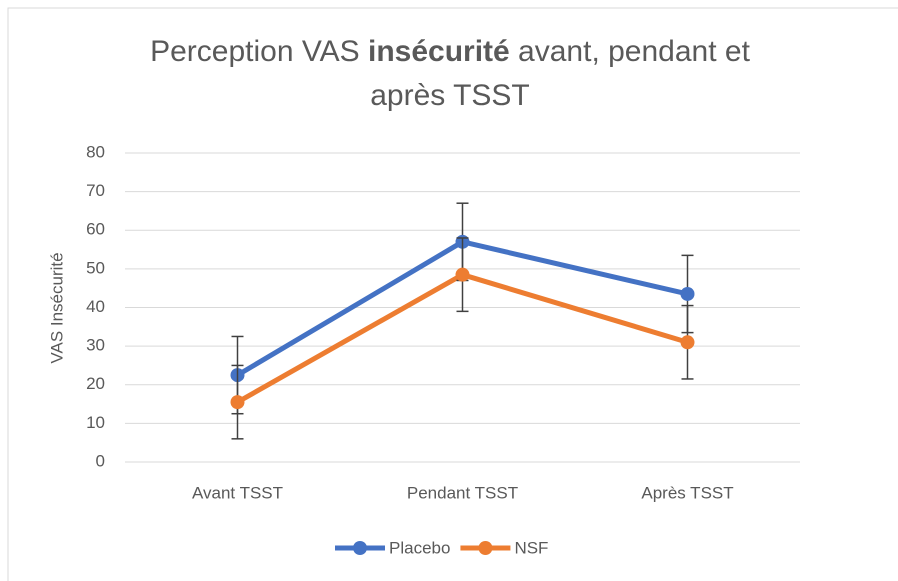  Describe the element at coordinates (95, 383) in the screenshot. I see `y-tick-label: 20` at that location.